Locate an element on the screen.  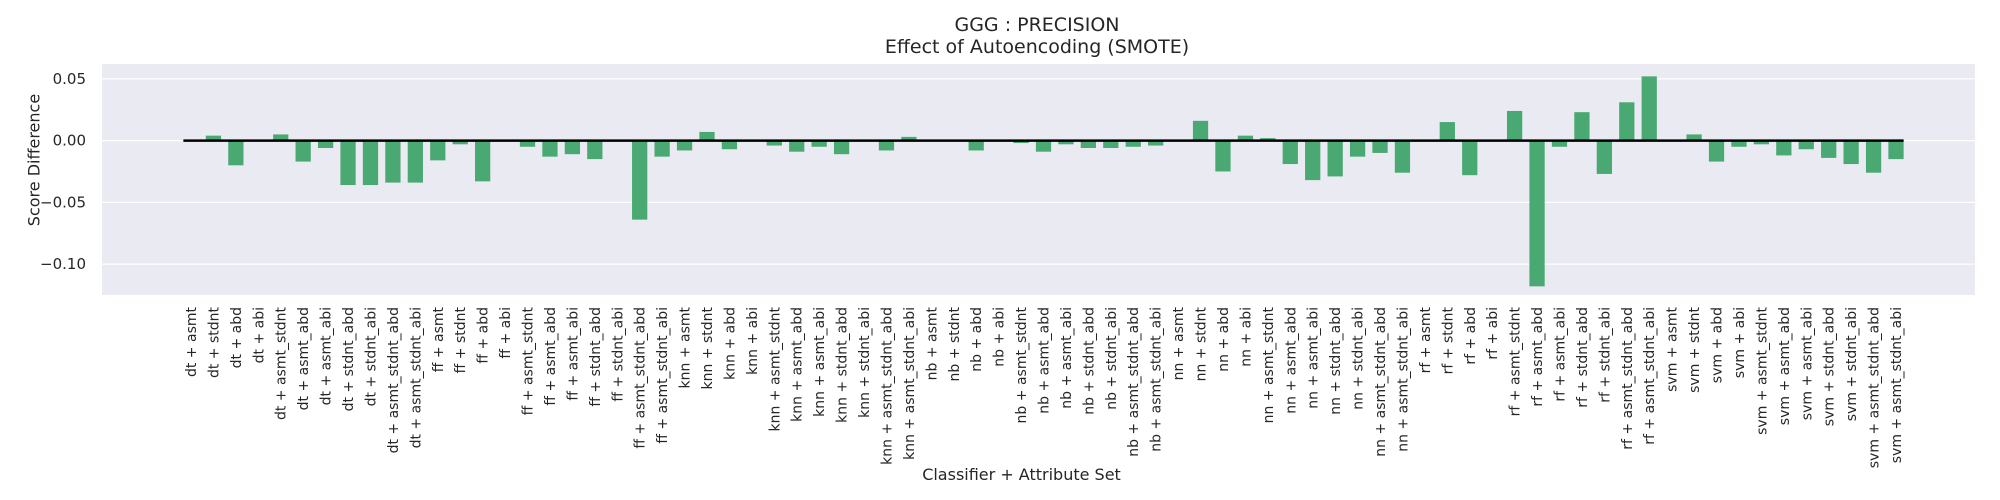
x-tick-label: nb + asmt_abi is located at coordinates (1067, 358).